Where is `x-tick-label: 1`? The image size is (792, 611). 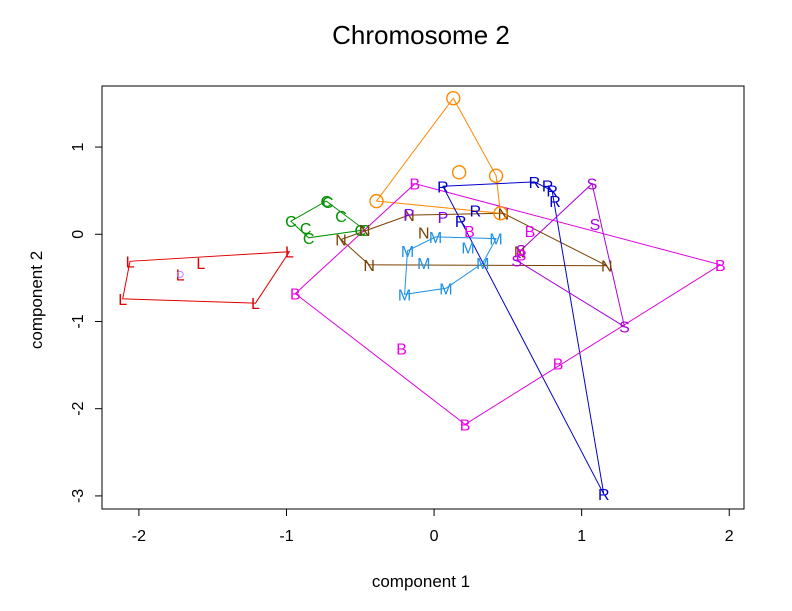 x-tick-label: 1 is located at coordinates (581, 536).